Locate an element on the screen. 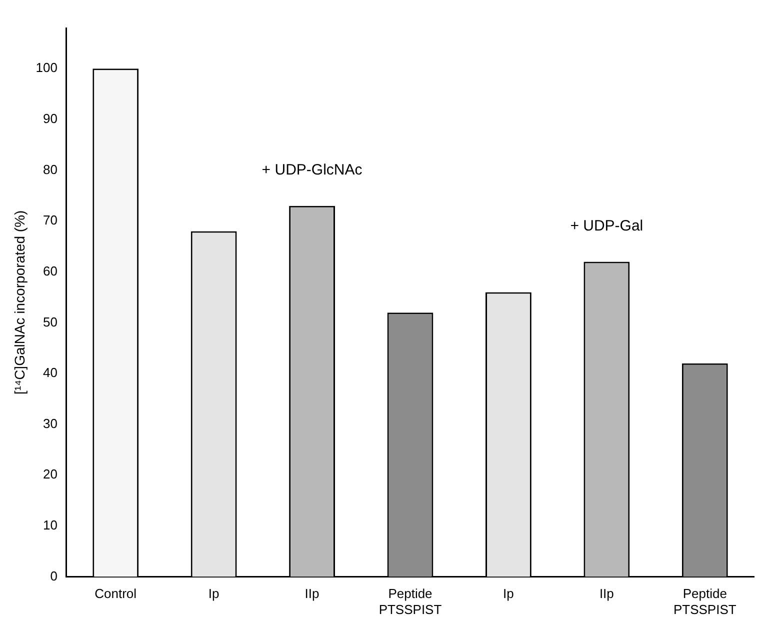  y-axis-title: [¹⁴C]GalNAc incorporated (%) is located at coordinates (19, 302).